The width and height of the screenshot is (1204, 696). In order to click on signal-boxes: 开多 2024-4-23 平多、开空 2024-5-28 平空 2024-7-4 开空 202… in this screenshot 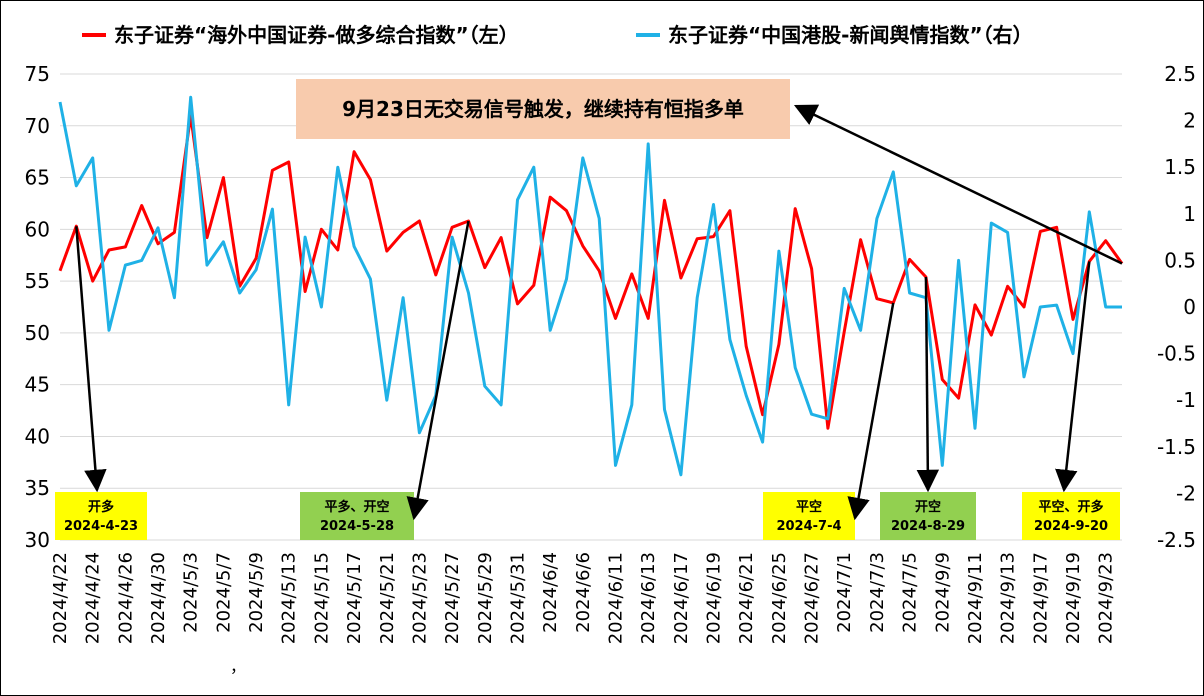, I will do `click(587, 516)`.